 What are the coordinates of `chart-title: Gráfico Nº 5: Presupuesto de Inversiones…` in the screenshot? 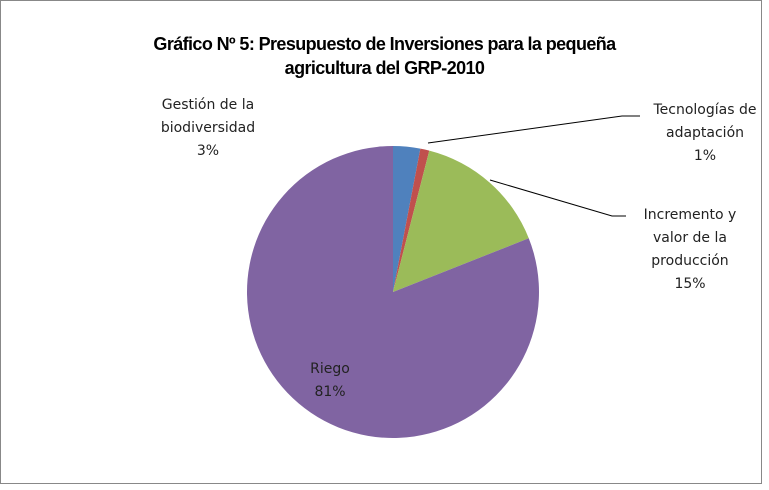 It's located at (384, 44).